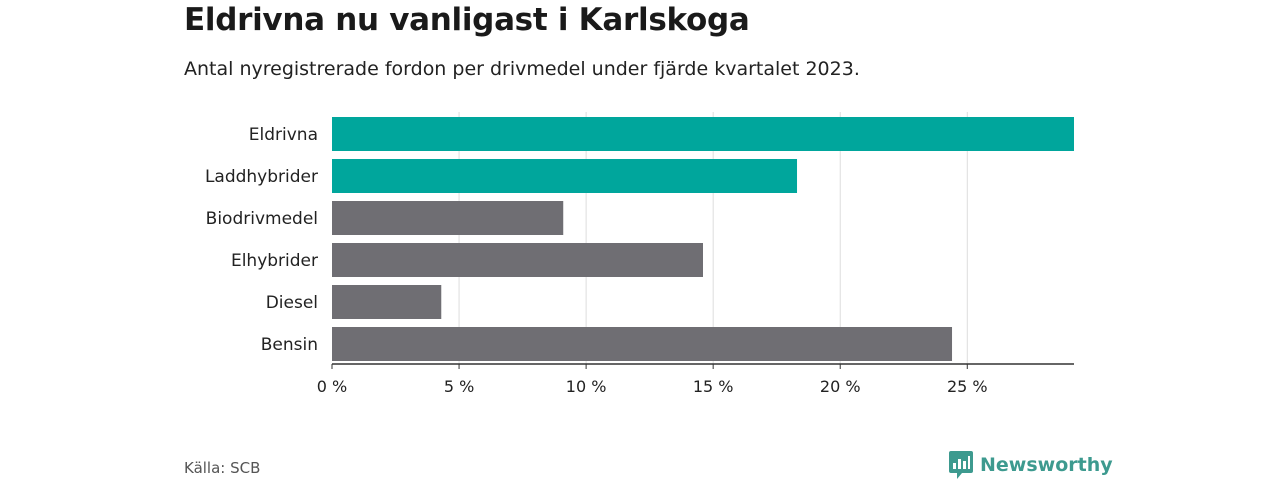 Image resolution: width=1280 pixels, height=480 pixels. Describe the element at coordinates (961, 465) in the screenshot. I see `bar-chart-speech-bubble-icon` at that location.